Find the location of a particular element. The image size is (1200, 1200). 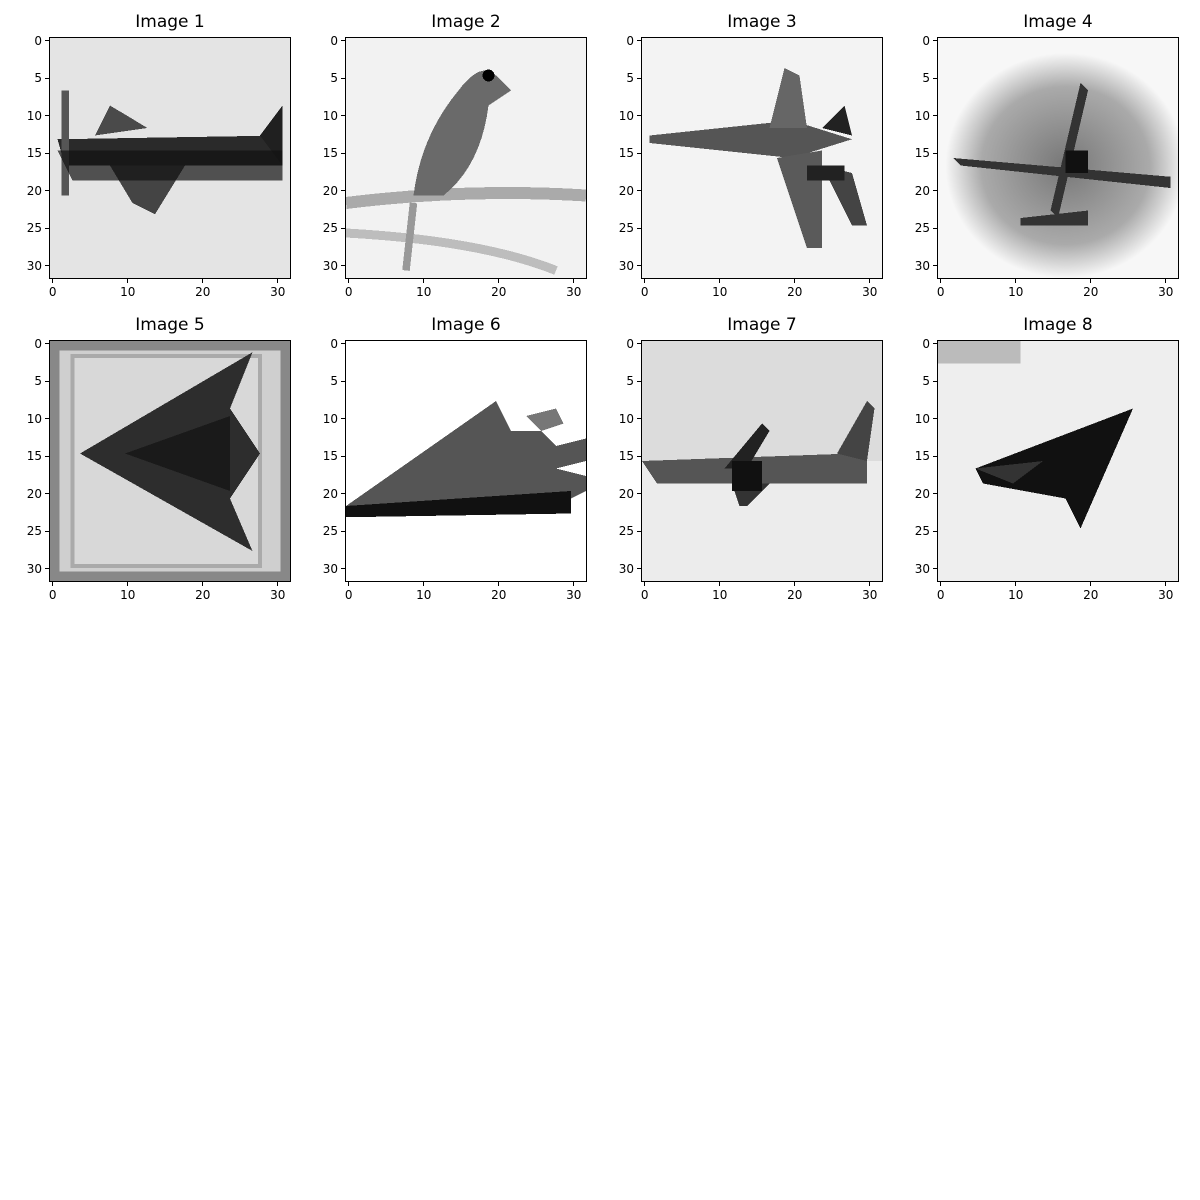

airplane-side-view-picture is located at coordinates (170, 158).